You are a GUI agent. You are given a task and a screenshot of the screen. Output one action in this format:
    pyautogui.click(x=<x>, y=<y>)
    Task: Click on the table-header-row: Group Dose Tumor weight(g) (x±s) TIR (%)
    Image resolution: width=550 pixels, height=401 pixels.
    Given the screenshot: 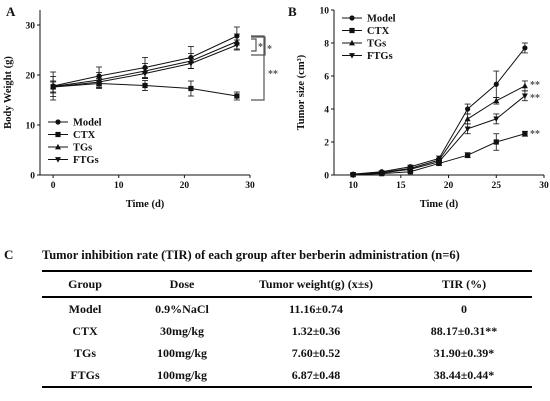 What is the action you would take?
    pyautogui.click(x=287, y=284)
    